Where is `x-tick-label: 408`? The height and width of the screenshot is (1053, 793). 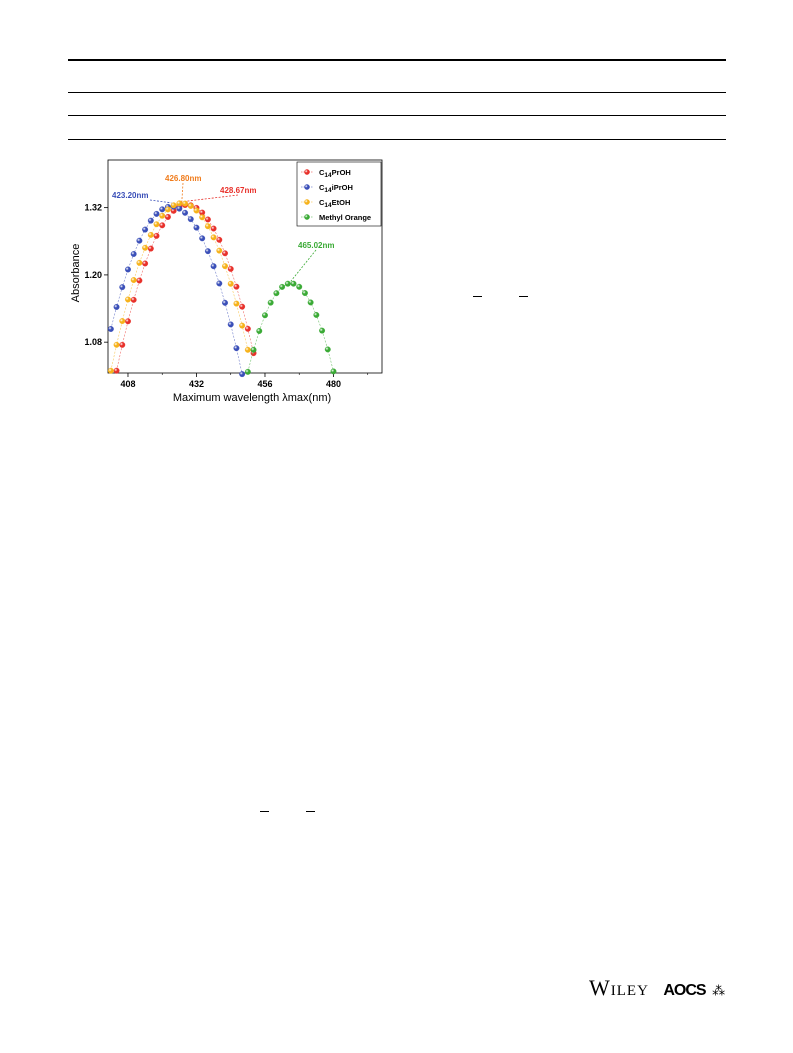 x-tick-label: 408 is located at coordinates (127, 384).